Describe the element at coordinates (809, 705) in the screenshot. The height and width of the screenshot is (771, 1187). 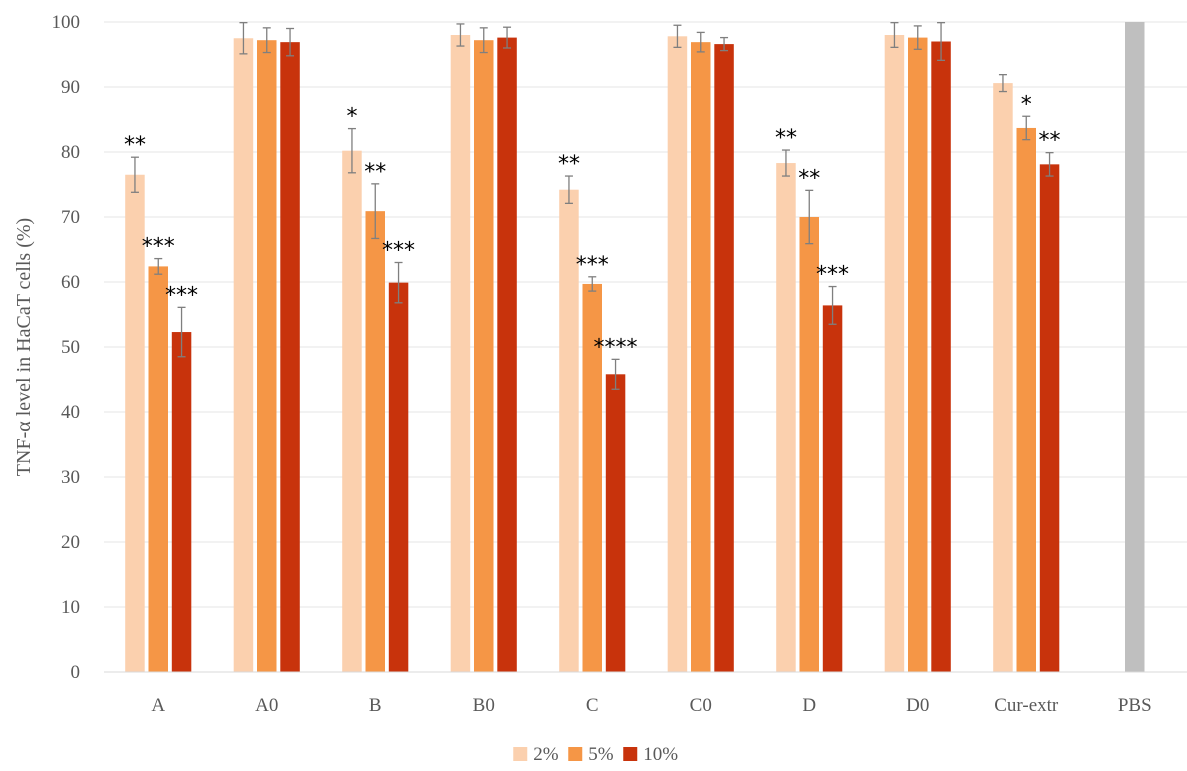
I see `x-tick-label: D` at that location.